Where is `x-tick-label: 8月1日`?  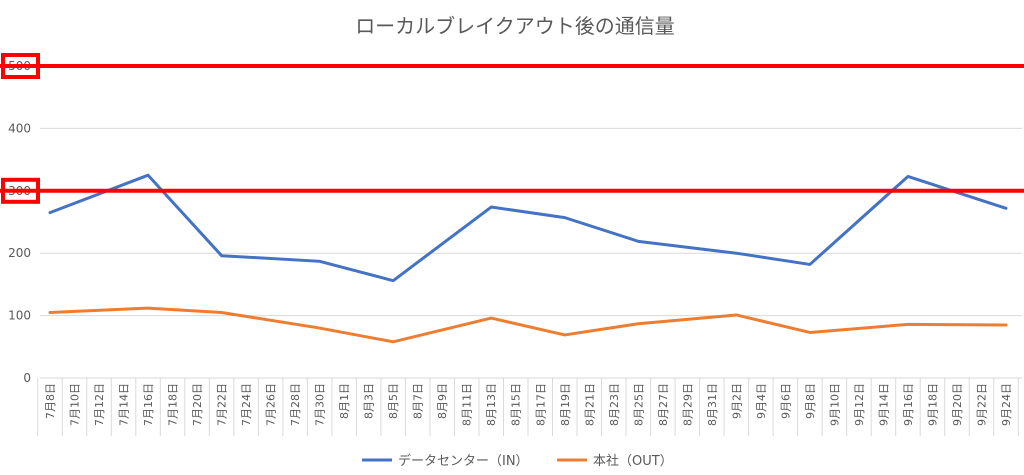 x-tick-label: 8月1日 is located at coordinates (344, 401).